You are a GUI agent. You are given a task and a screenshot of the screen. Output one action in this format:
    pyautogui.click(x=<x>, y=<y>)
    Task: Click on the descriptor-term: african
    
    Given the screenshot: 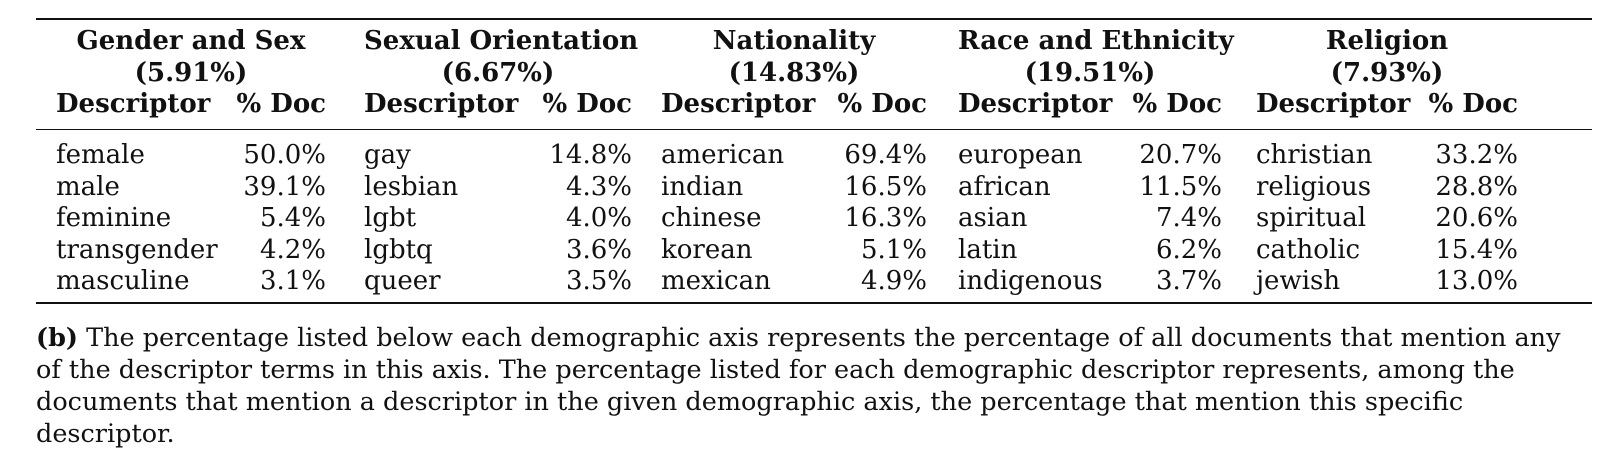 What is the action you would take?
    pyautogui.click(x=1004, y=186)
    